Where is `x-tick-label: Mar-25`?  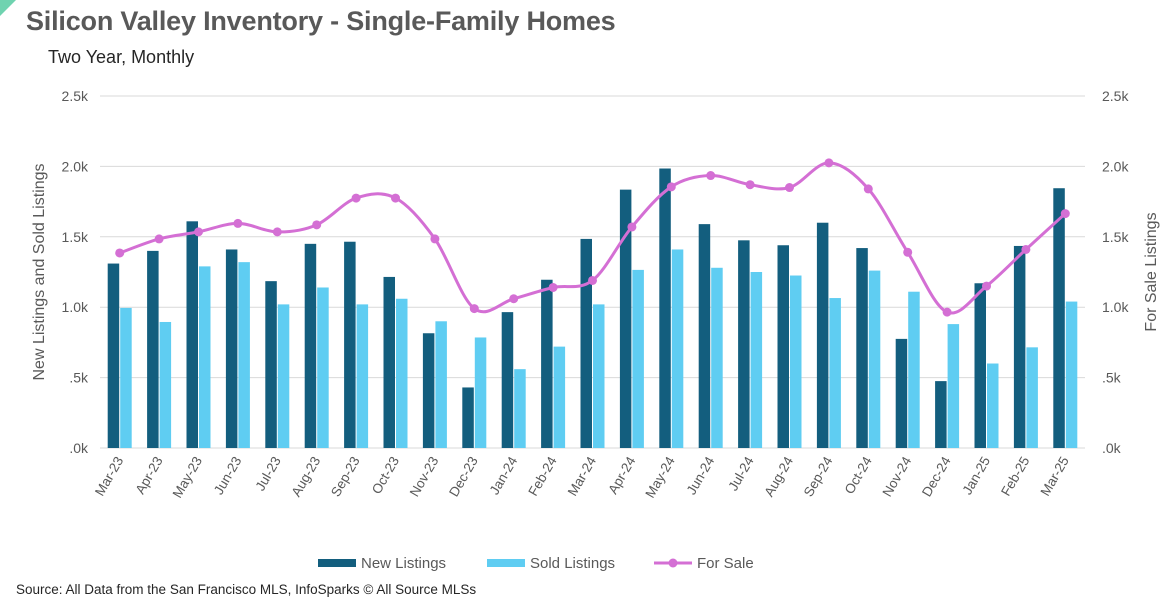
x-tick-label: Mar-25 is located at coordinates (1055, 476).